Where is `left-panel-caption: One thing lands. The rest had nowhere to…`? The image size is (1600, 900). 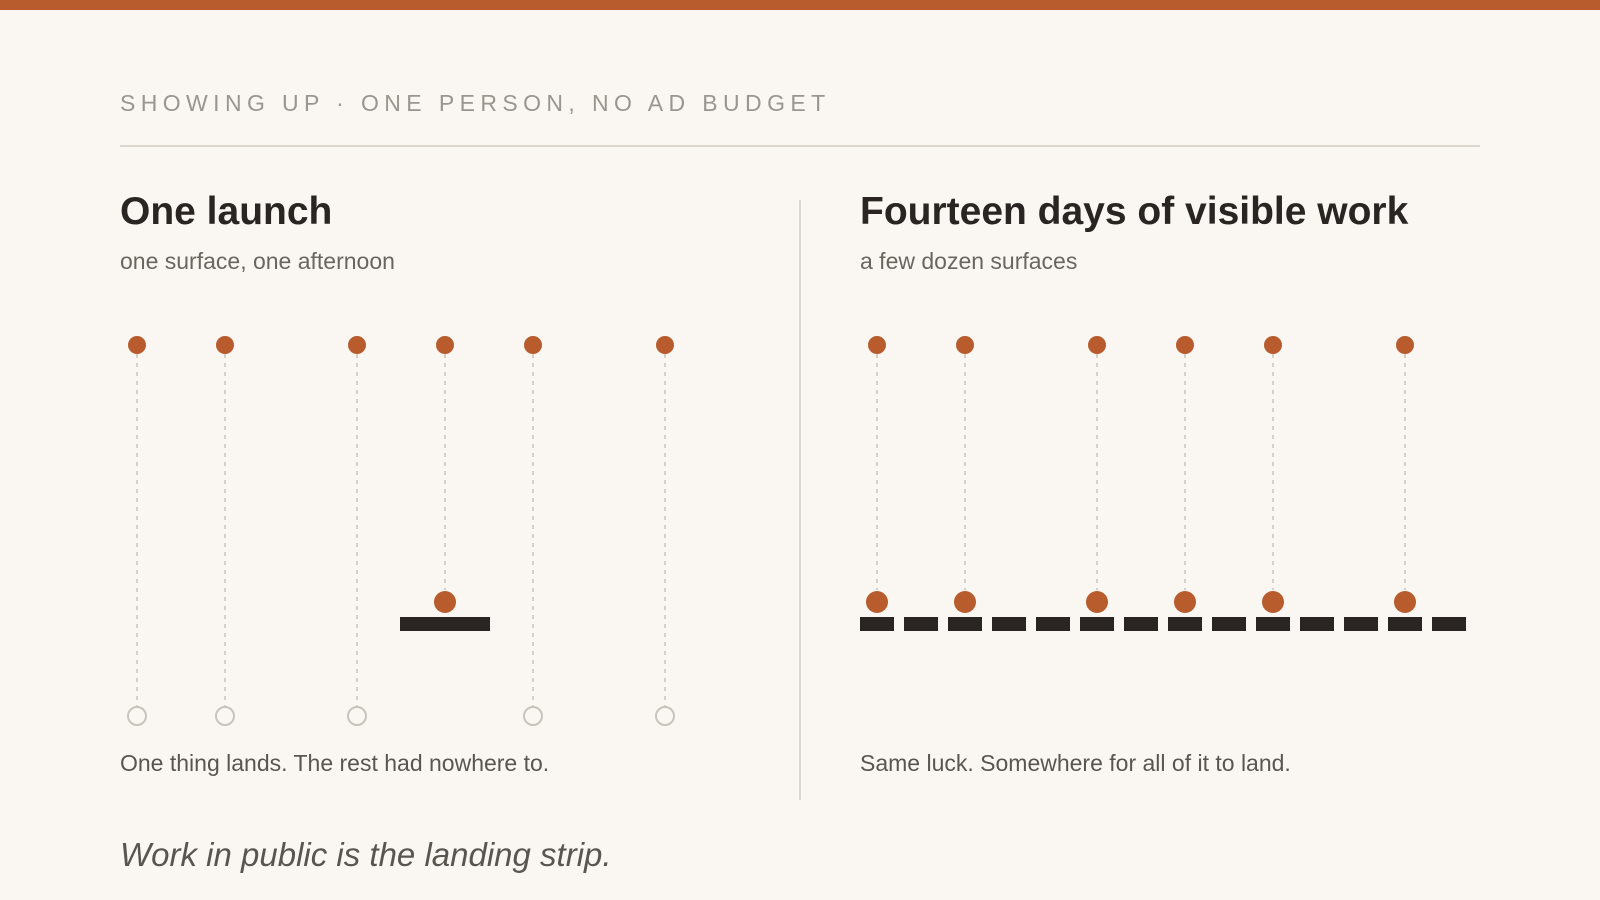 left-panel-caption: One thing lands. The rest had nowhere to… is located at coordinates (335, 763).